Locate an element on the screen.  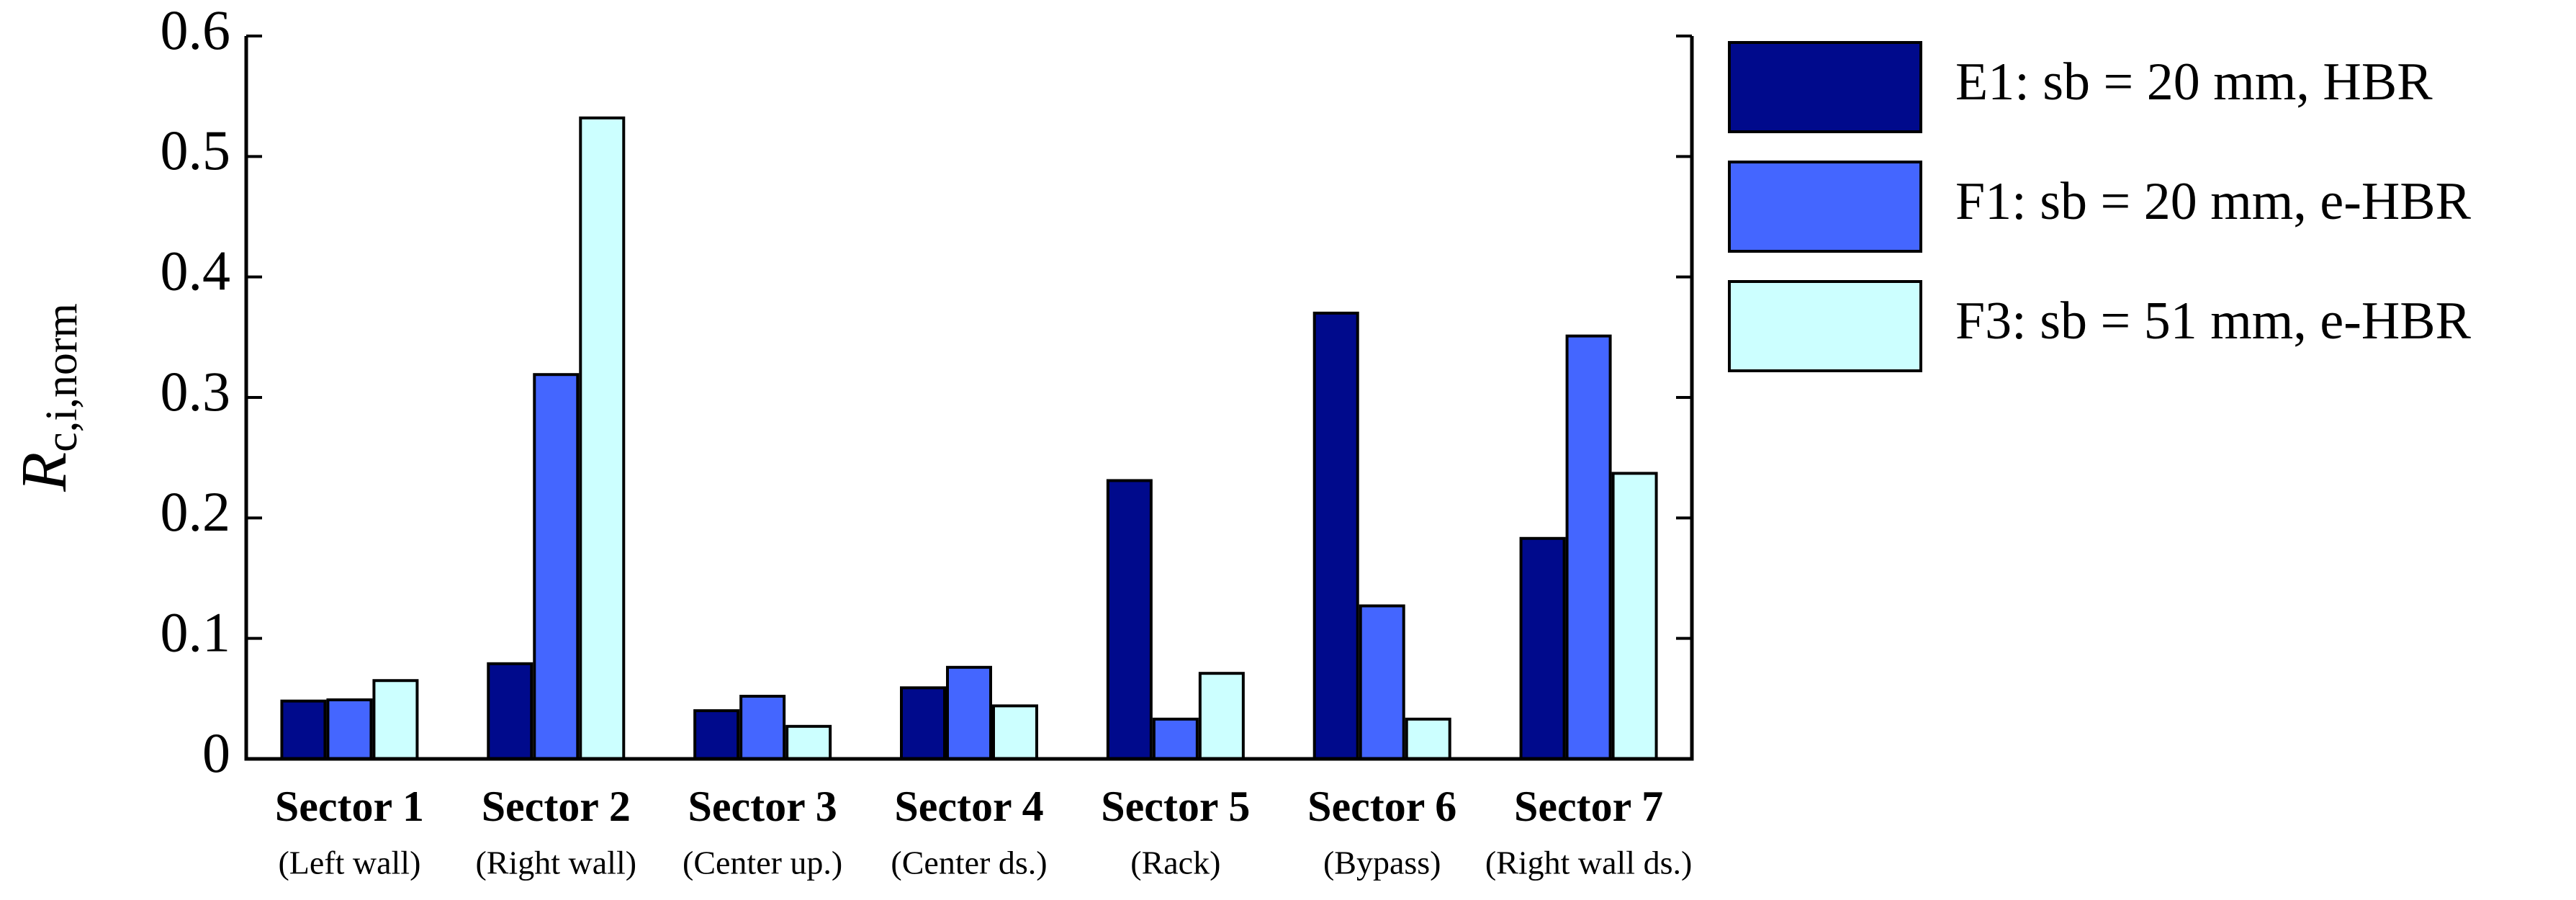
x-tick-sublabel: (Bypass) is located at coordinates (1382, 863).